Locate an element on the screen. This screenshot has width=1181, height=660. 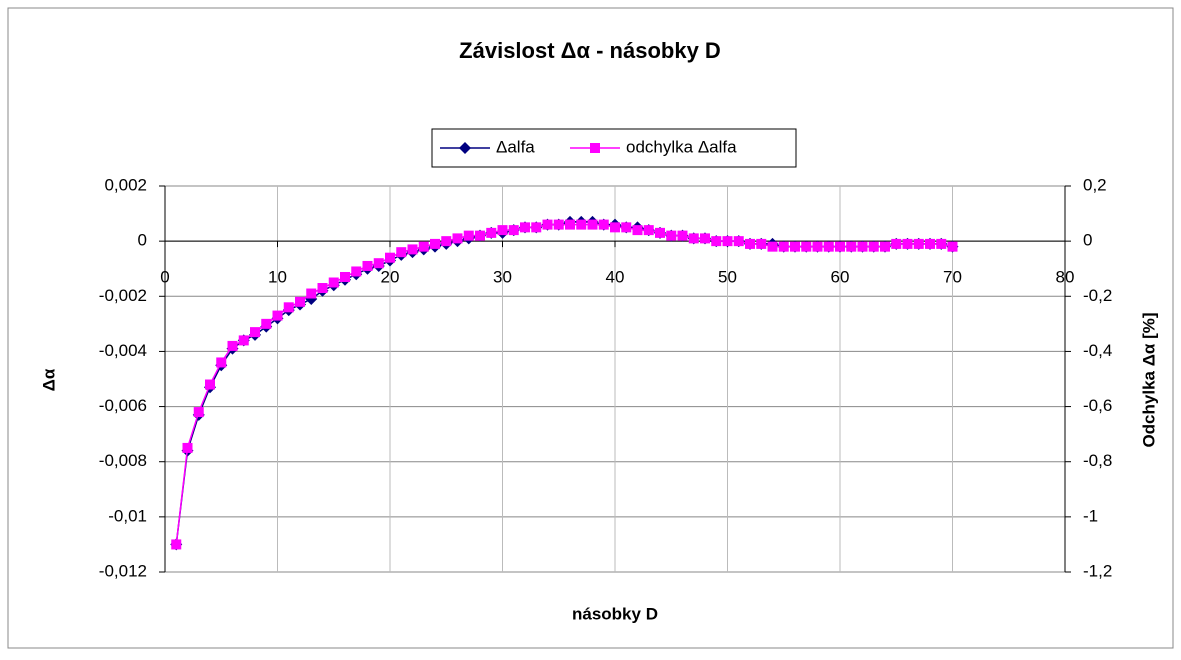
y2-tick-label: 0 is located at coordinates (1087, 240).